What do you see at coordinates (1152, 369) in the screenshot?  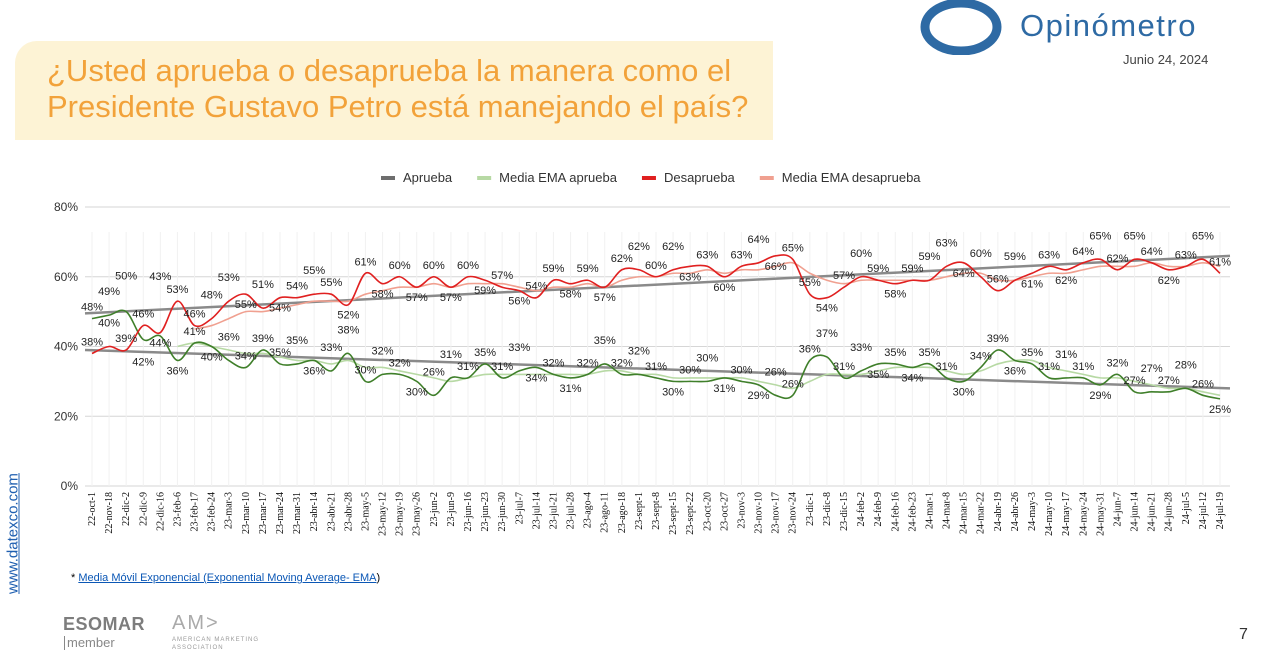 I see `data-label: 27%` at bounding box center [1152, 369].